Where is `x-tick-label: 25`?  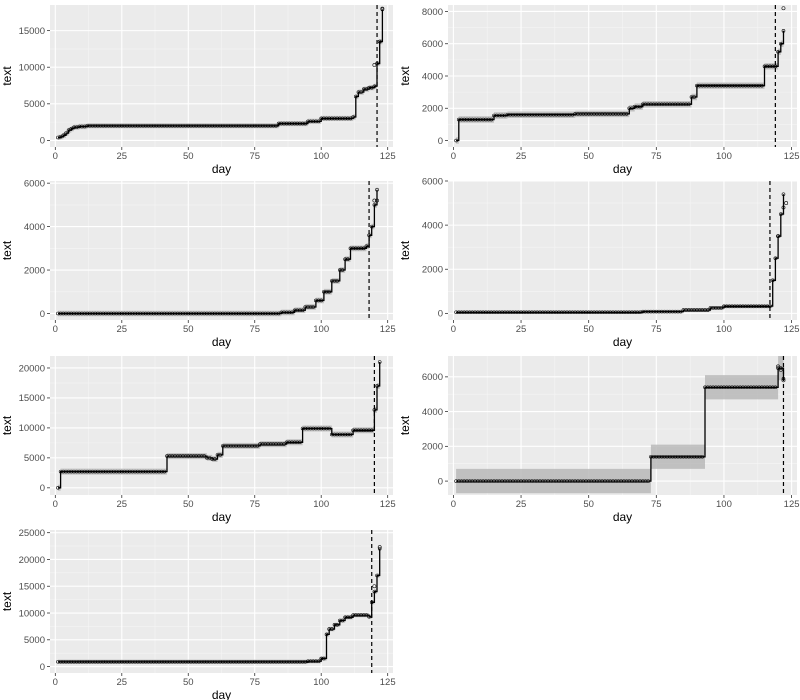 x-tick-label: 25 is located at coordinates (122, 156).